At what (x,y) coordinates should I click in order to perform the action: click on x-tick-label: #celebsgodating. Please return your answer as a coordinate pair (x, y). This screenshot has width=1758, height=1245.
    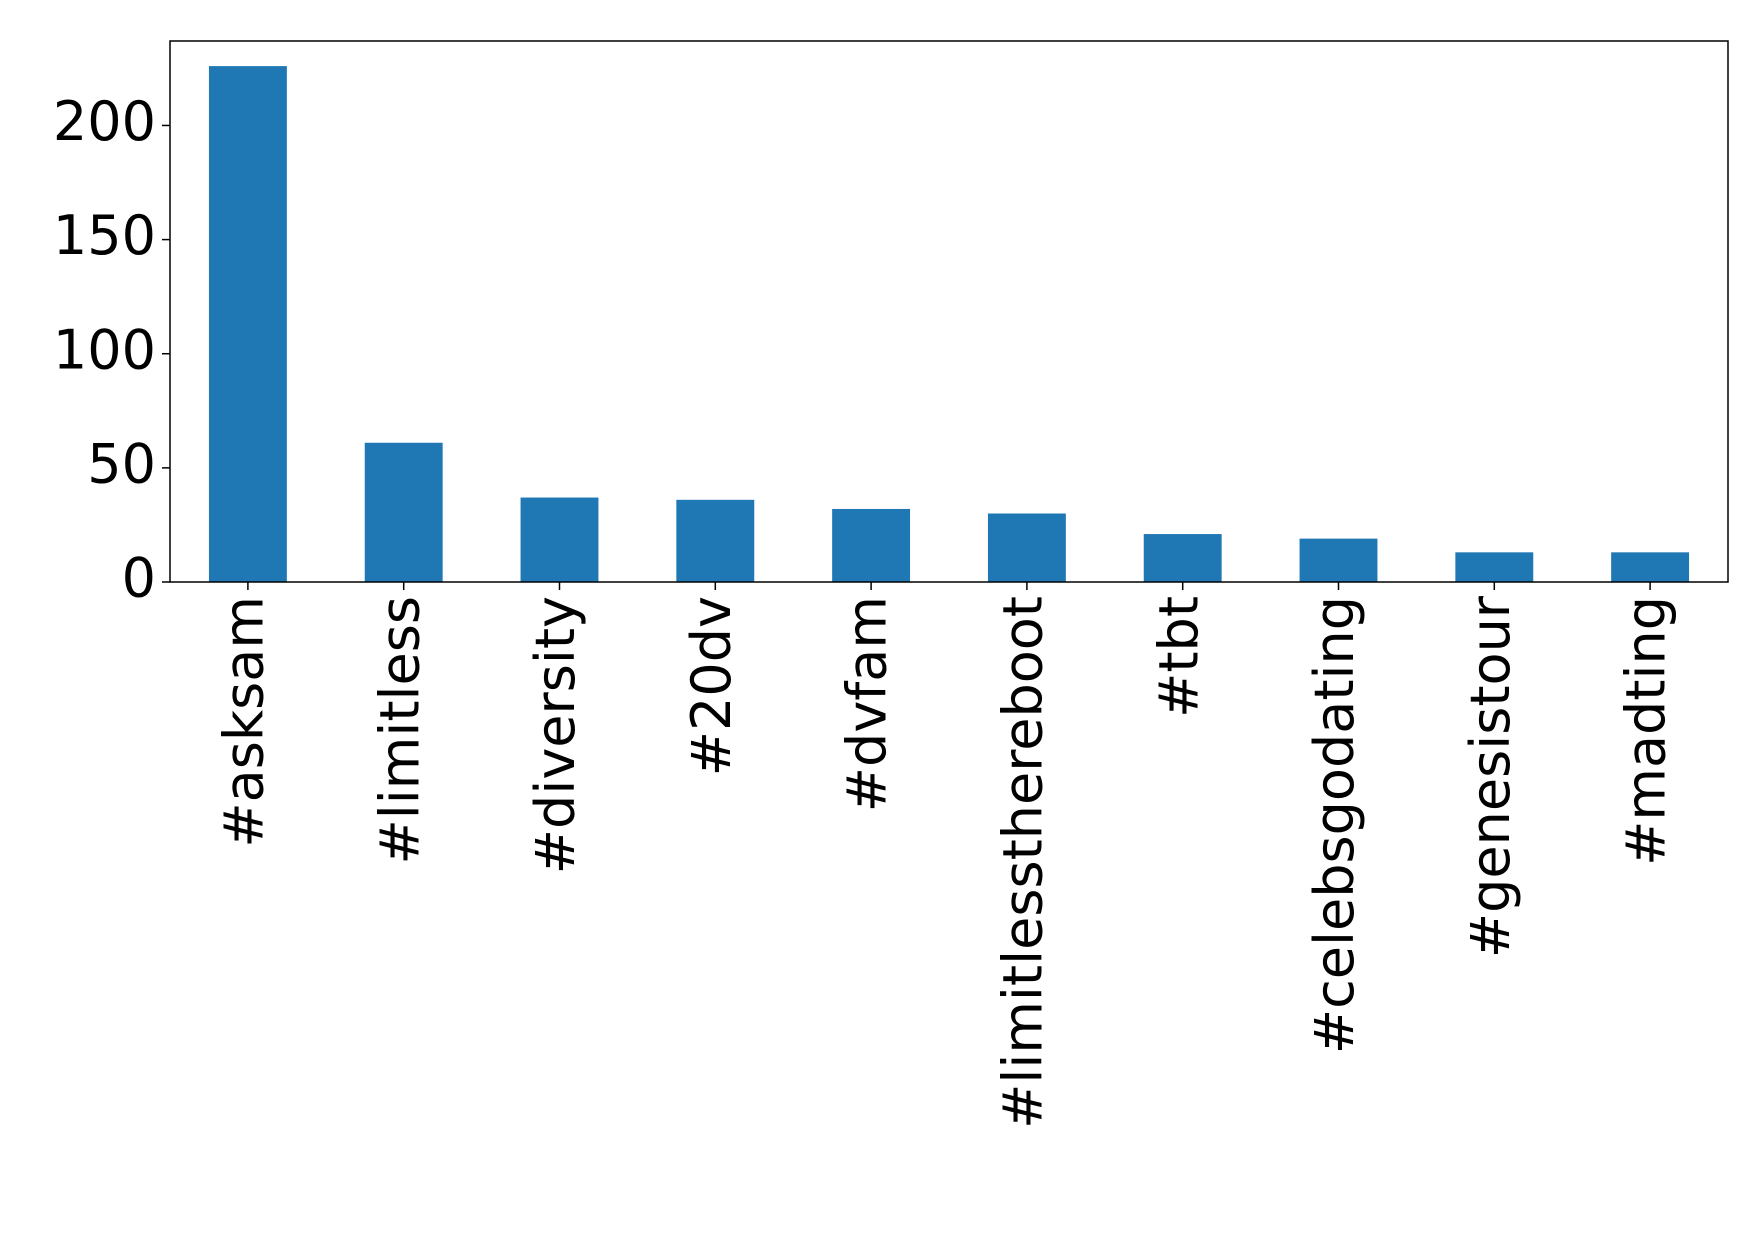
    Looking at the image, I should click on (1334, 825).